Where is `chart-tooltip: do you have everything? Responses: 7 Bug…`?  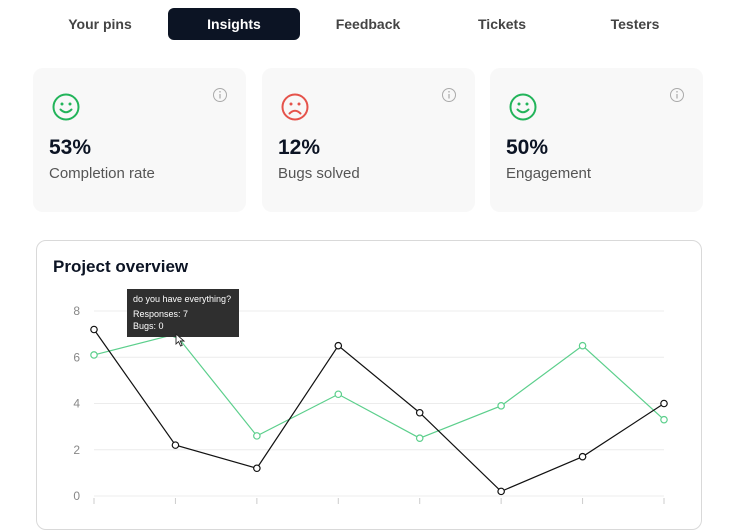
chart-tooltip: do you have everything? Responses: 7 Bug… is located at coordinates (183, 313).